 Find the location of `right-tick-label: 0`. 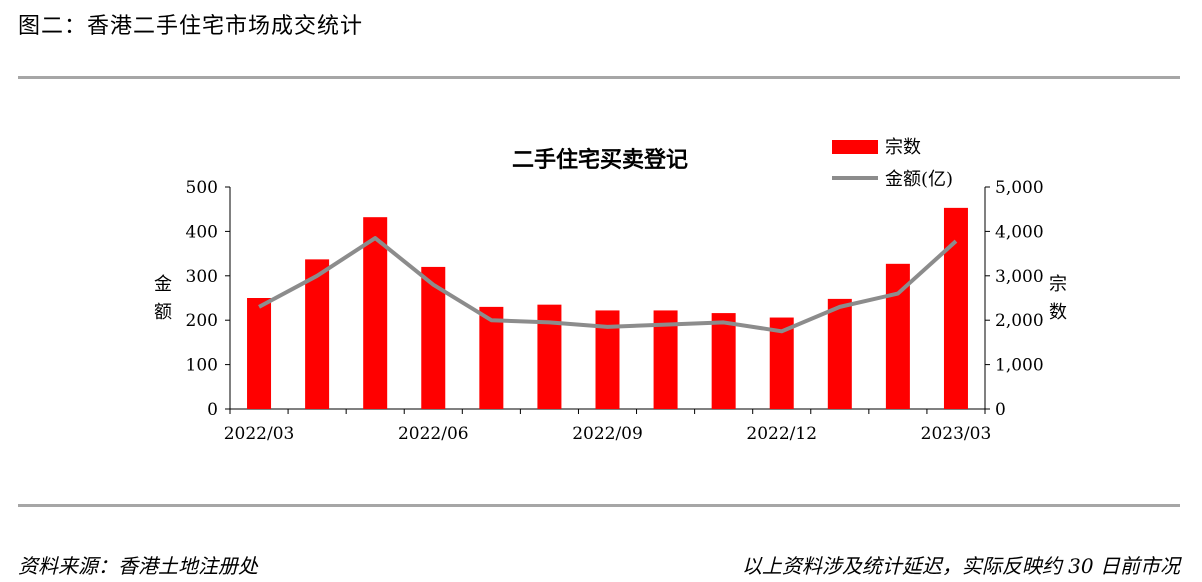

right-tick-label: 0 is located at coordinates (1000, 410).